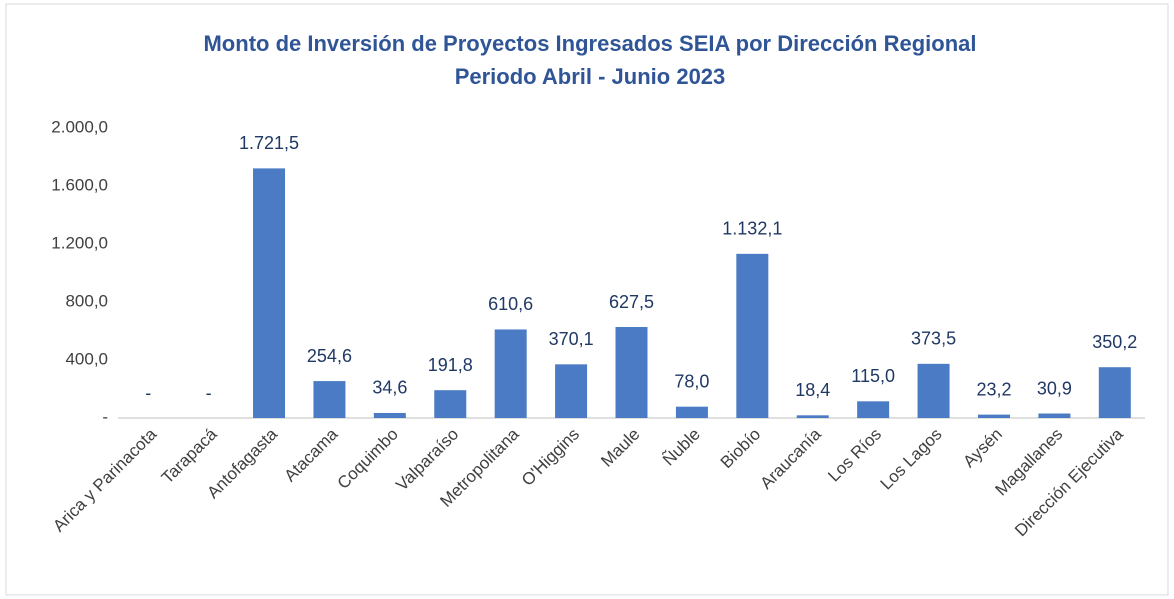 The image size is (1174, 599). What do you see at coordinates (691, 381) in the screenshot?
I see `value-label: 78,0` at bounding box center [691, 381].